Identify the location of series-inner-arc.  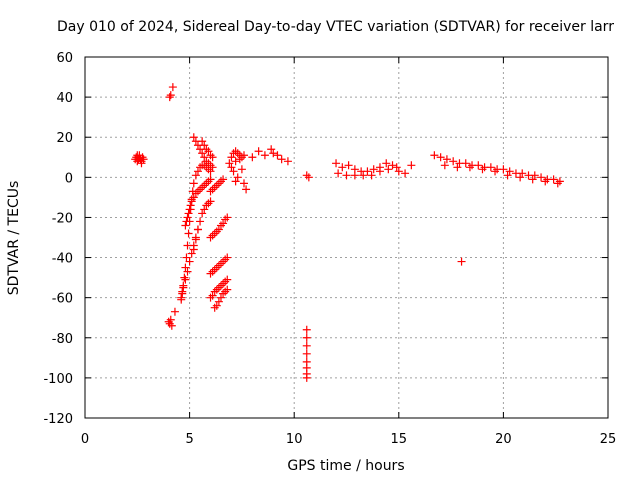
(198, 202).